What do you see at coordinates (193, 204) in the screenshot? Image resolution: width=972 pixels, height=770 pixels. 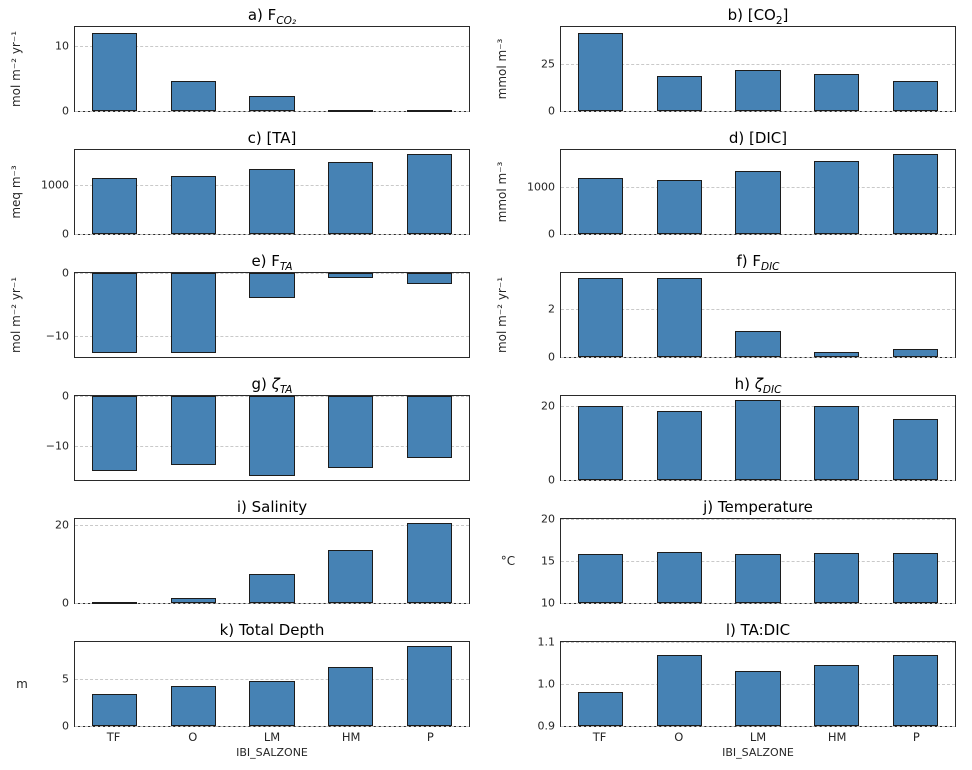 I see `bar-c-O` at bounding box center [193, 204].